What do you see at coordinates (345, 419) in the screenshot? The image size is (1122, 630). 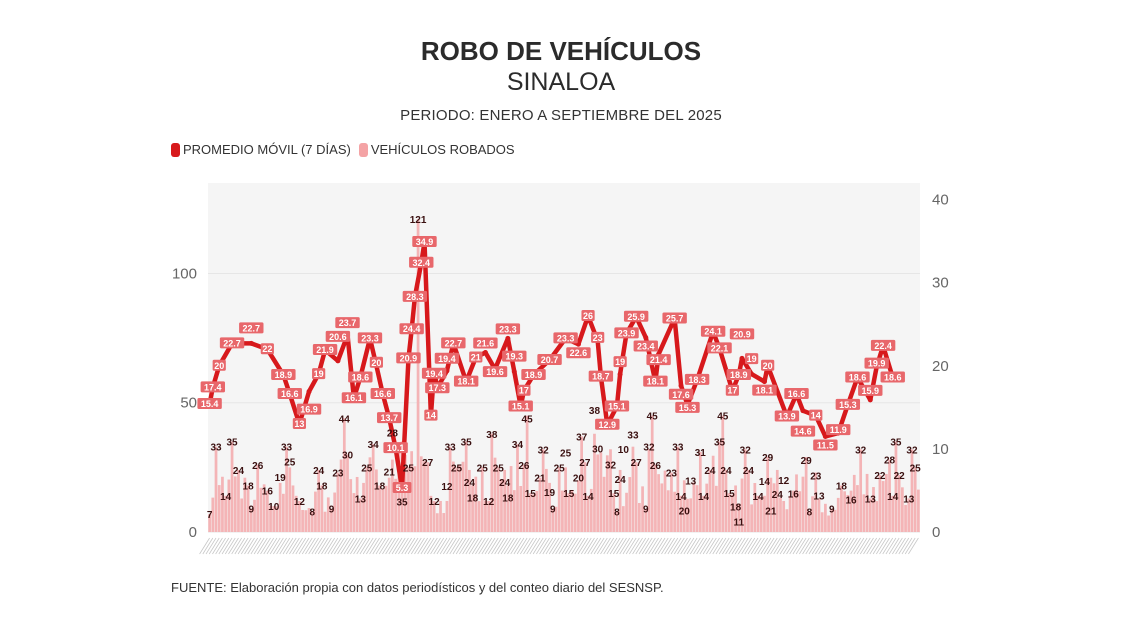 I see `bar-data-label: 44` at bounding box center [345, 419].